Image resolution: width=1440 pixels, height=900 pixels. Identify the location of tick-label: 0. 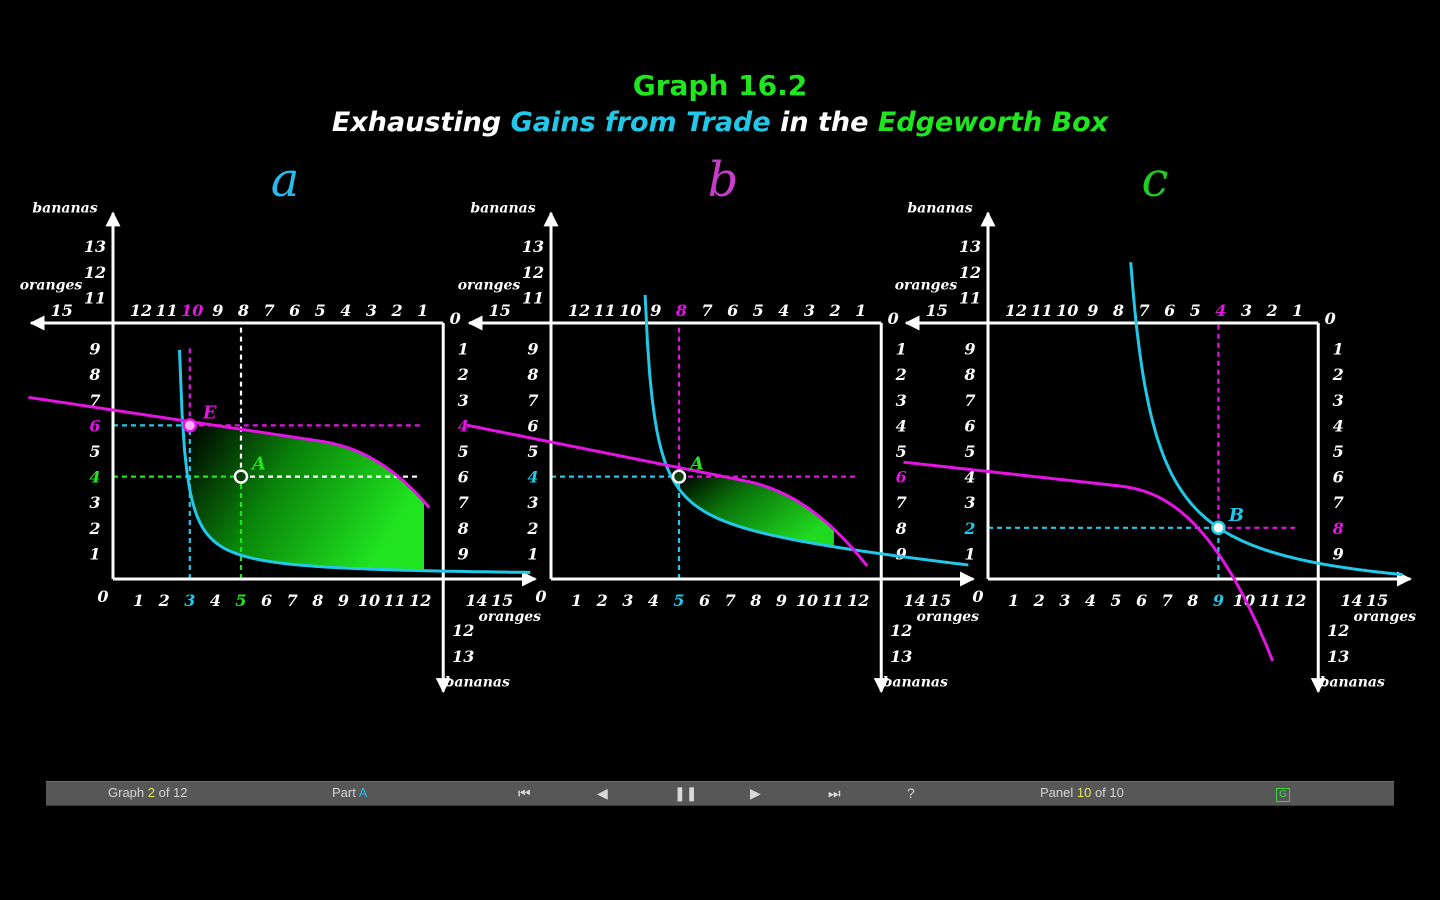
(1330, 318).